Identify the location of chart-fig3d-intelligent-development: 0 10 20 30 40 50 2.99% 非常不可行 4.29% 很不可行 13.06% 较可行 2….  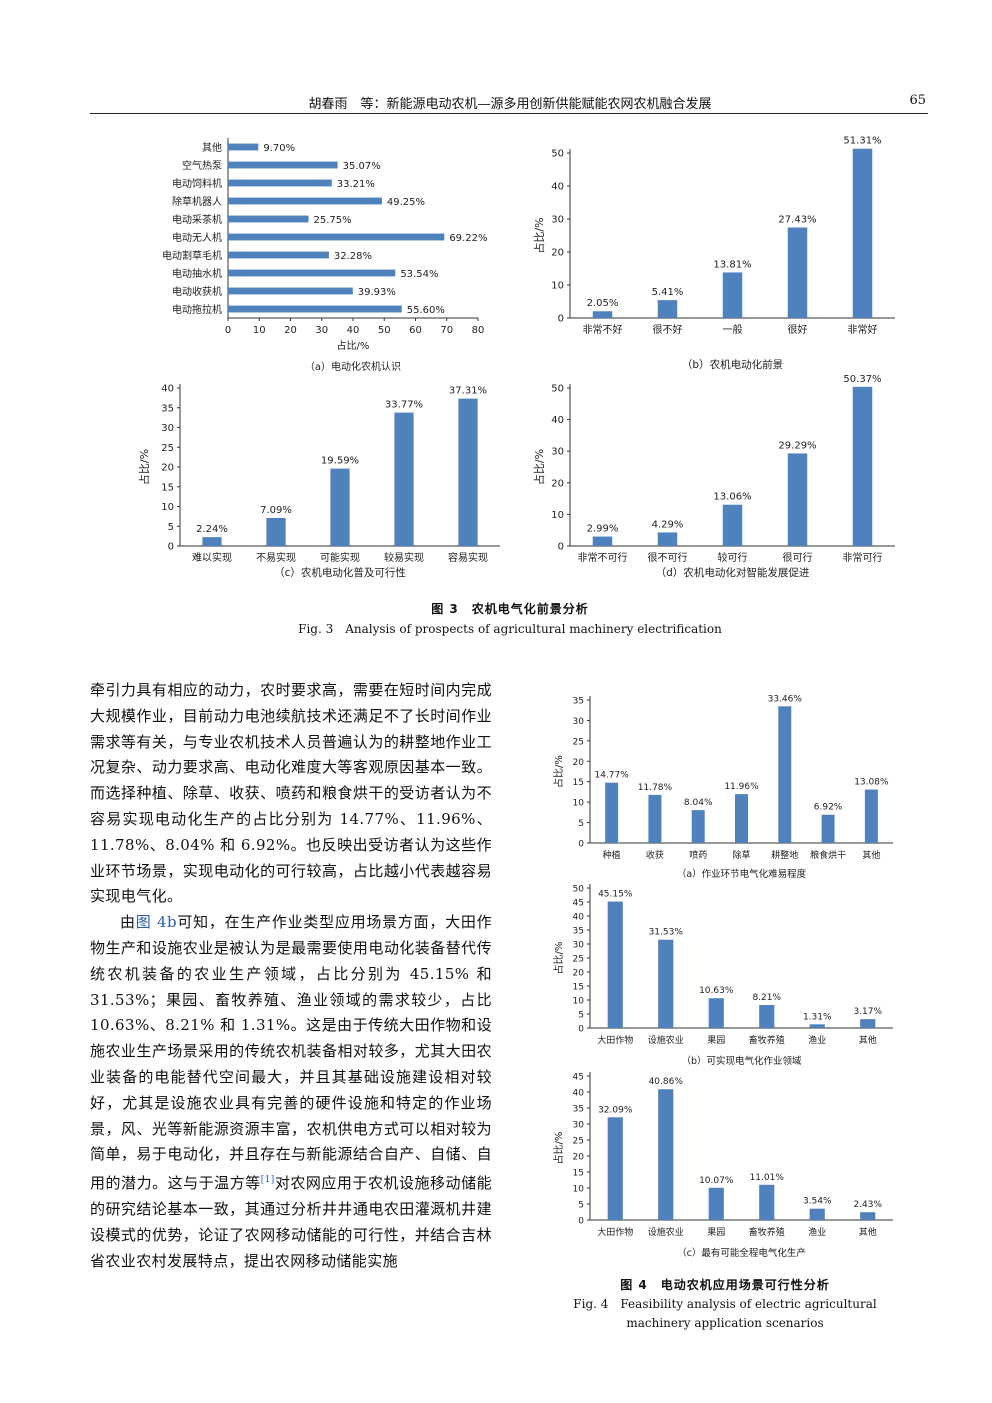
(713, 476).